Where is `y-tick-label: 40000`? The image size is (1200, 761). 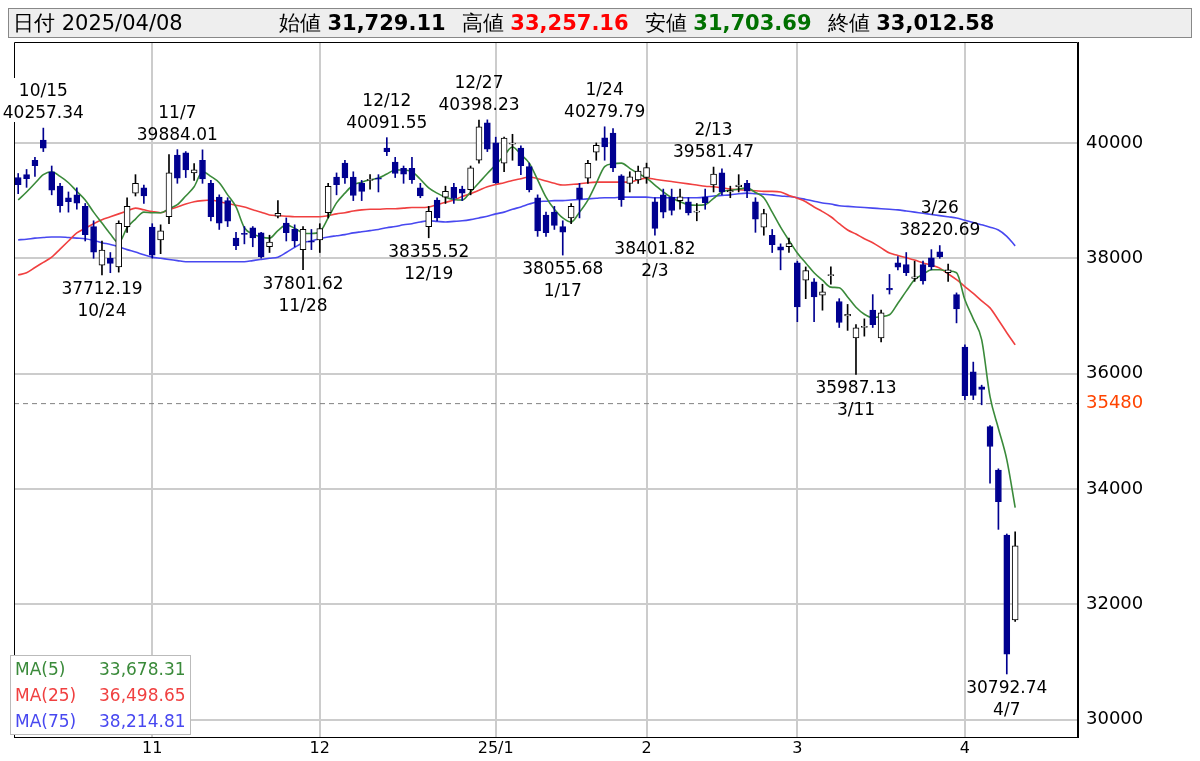 y-tick-label: 40000 is located at coordinates (1115, 141).